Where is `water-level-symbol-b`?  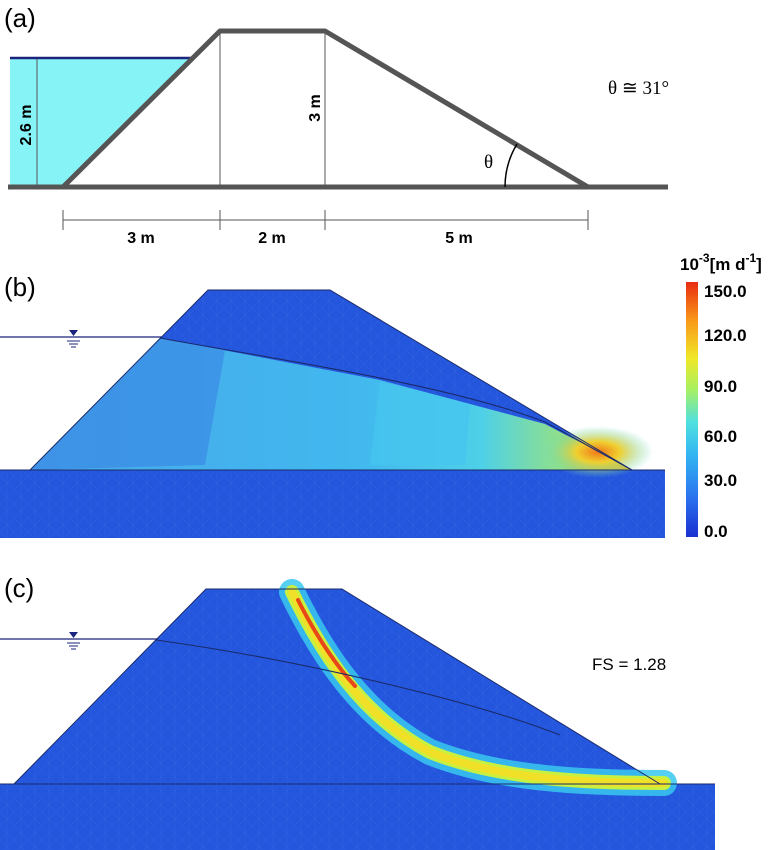
water-level-symbol-b is located at coordinates (73, 339).